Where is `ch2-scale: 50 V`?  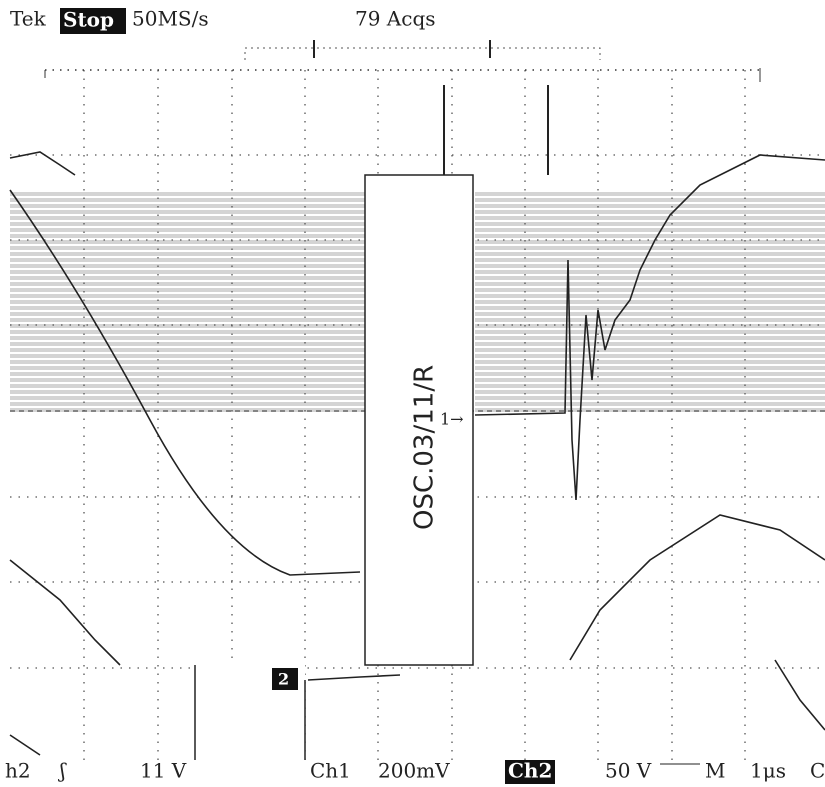
ch2-scale: 50 V is located at coordinates (628, 771).